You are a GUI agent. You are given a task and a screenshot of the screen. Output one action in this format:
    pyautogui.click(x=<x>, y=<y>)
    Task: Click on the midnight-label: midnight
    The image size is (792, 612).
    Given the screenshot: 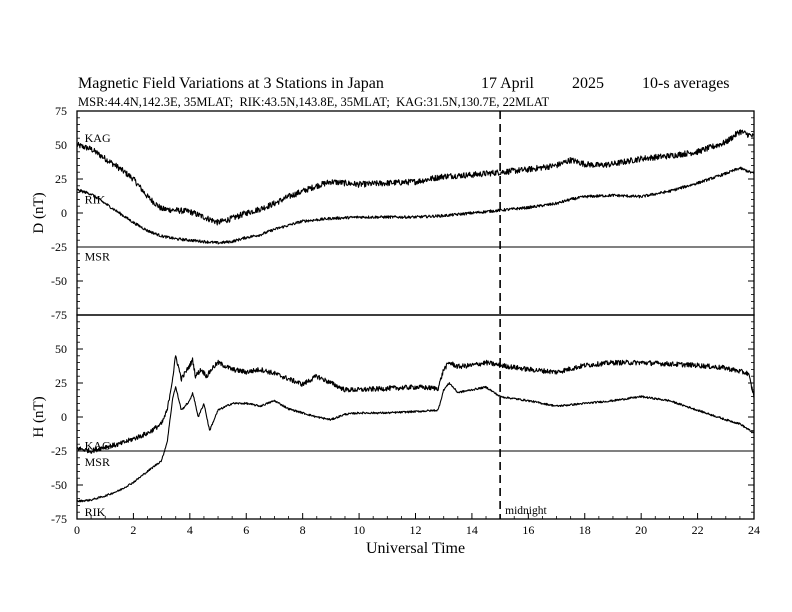 What is the action you would take?
    pyautogui.click(x=526, y=511)
    